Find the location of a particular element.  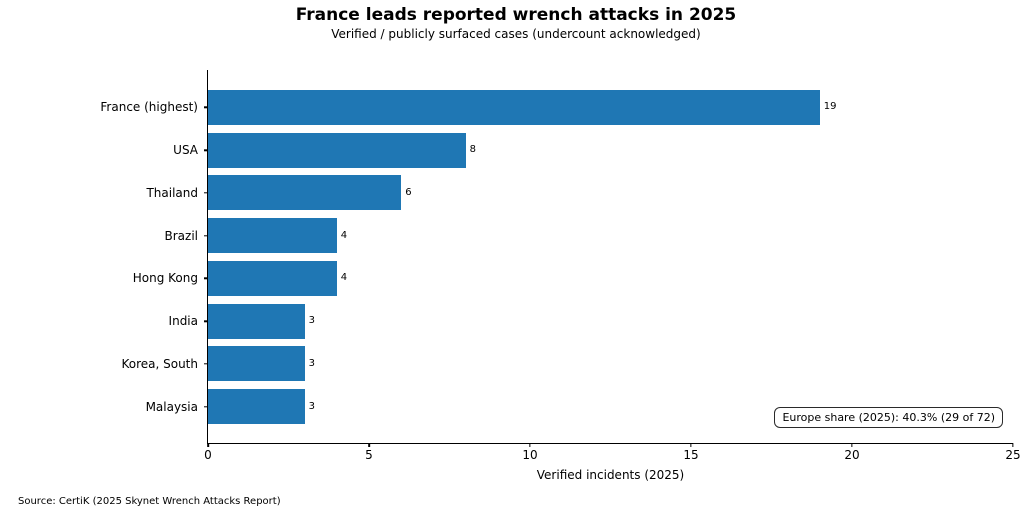

x-tick: 10 is located at coordinates (530, 452).